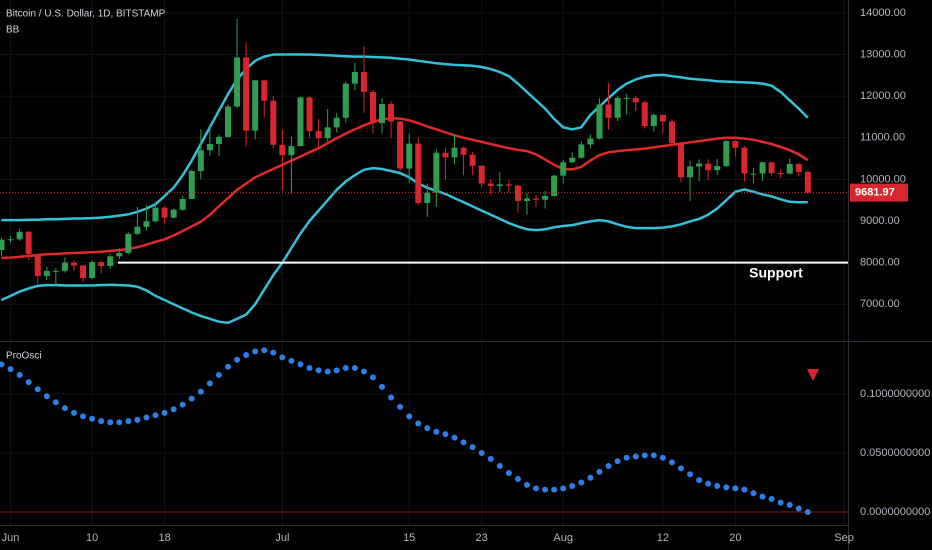 This screenshot has width=932, height=550. What do you see at coordinates (735, 538) in the screenshot?
I see `x-tick-label: 20` at bounding box center [735, 538].